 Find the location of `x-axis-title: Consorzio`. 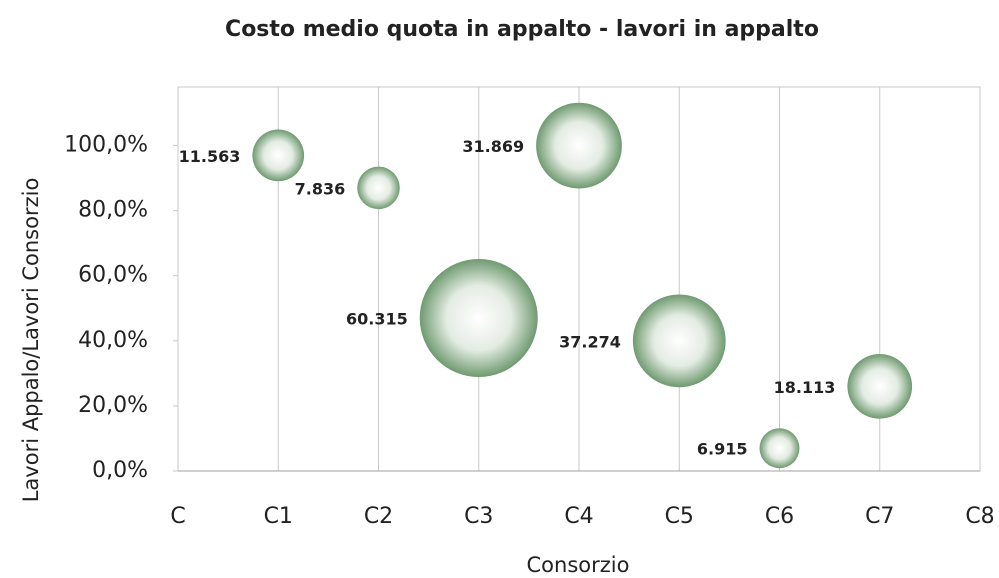

x-axis-title: Consorzio is located at coordinates (578, 565).